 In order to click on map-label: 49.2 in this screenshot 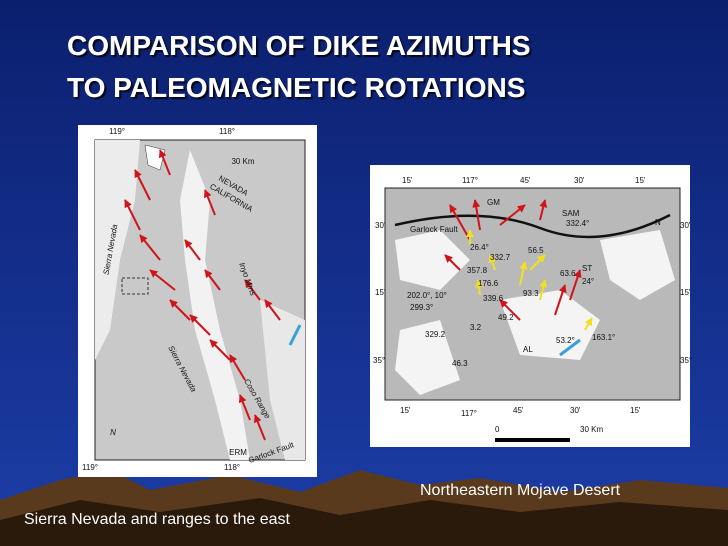, I will do `click(506, 317)`.